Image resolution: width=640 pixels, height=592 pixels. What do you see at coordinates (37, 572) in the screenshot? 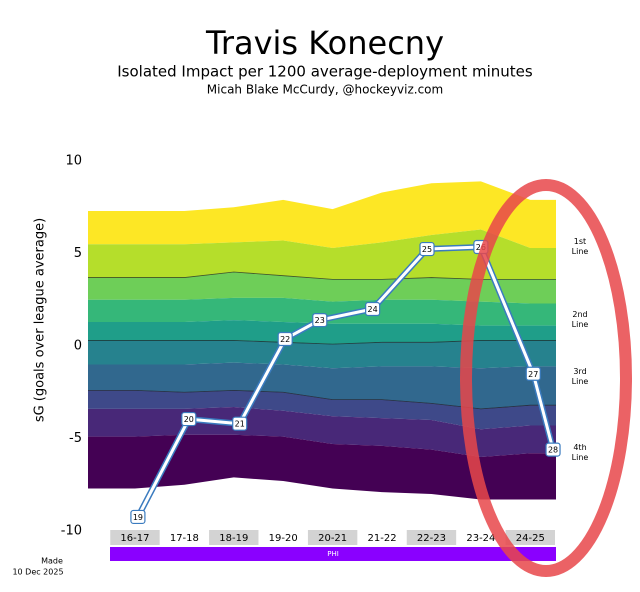
I see `made-date: 10 Dec 2025` at bounding box center [37, 572].